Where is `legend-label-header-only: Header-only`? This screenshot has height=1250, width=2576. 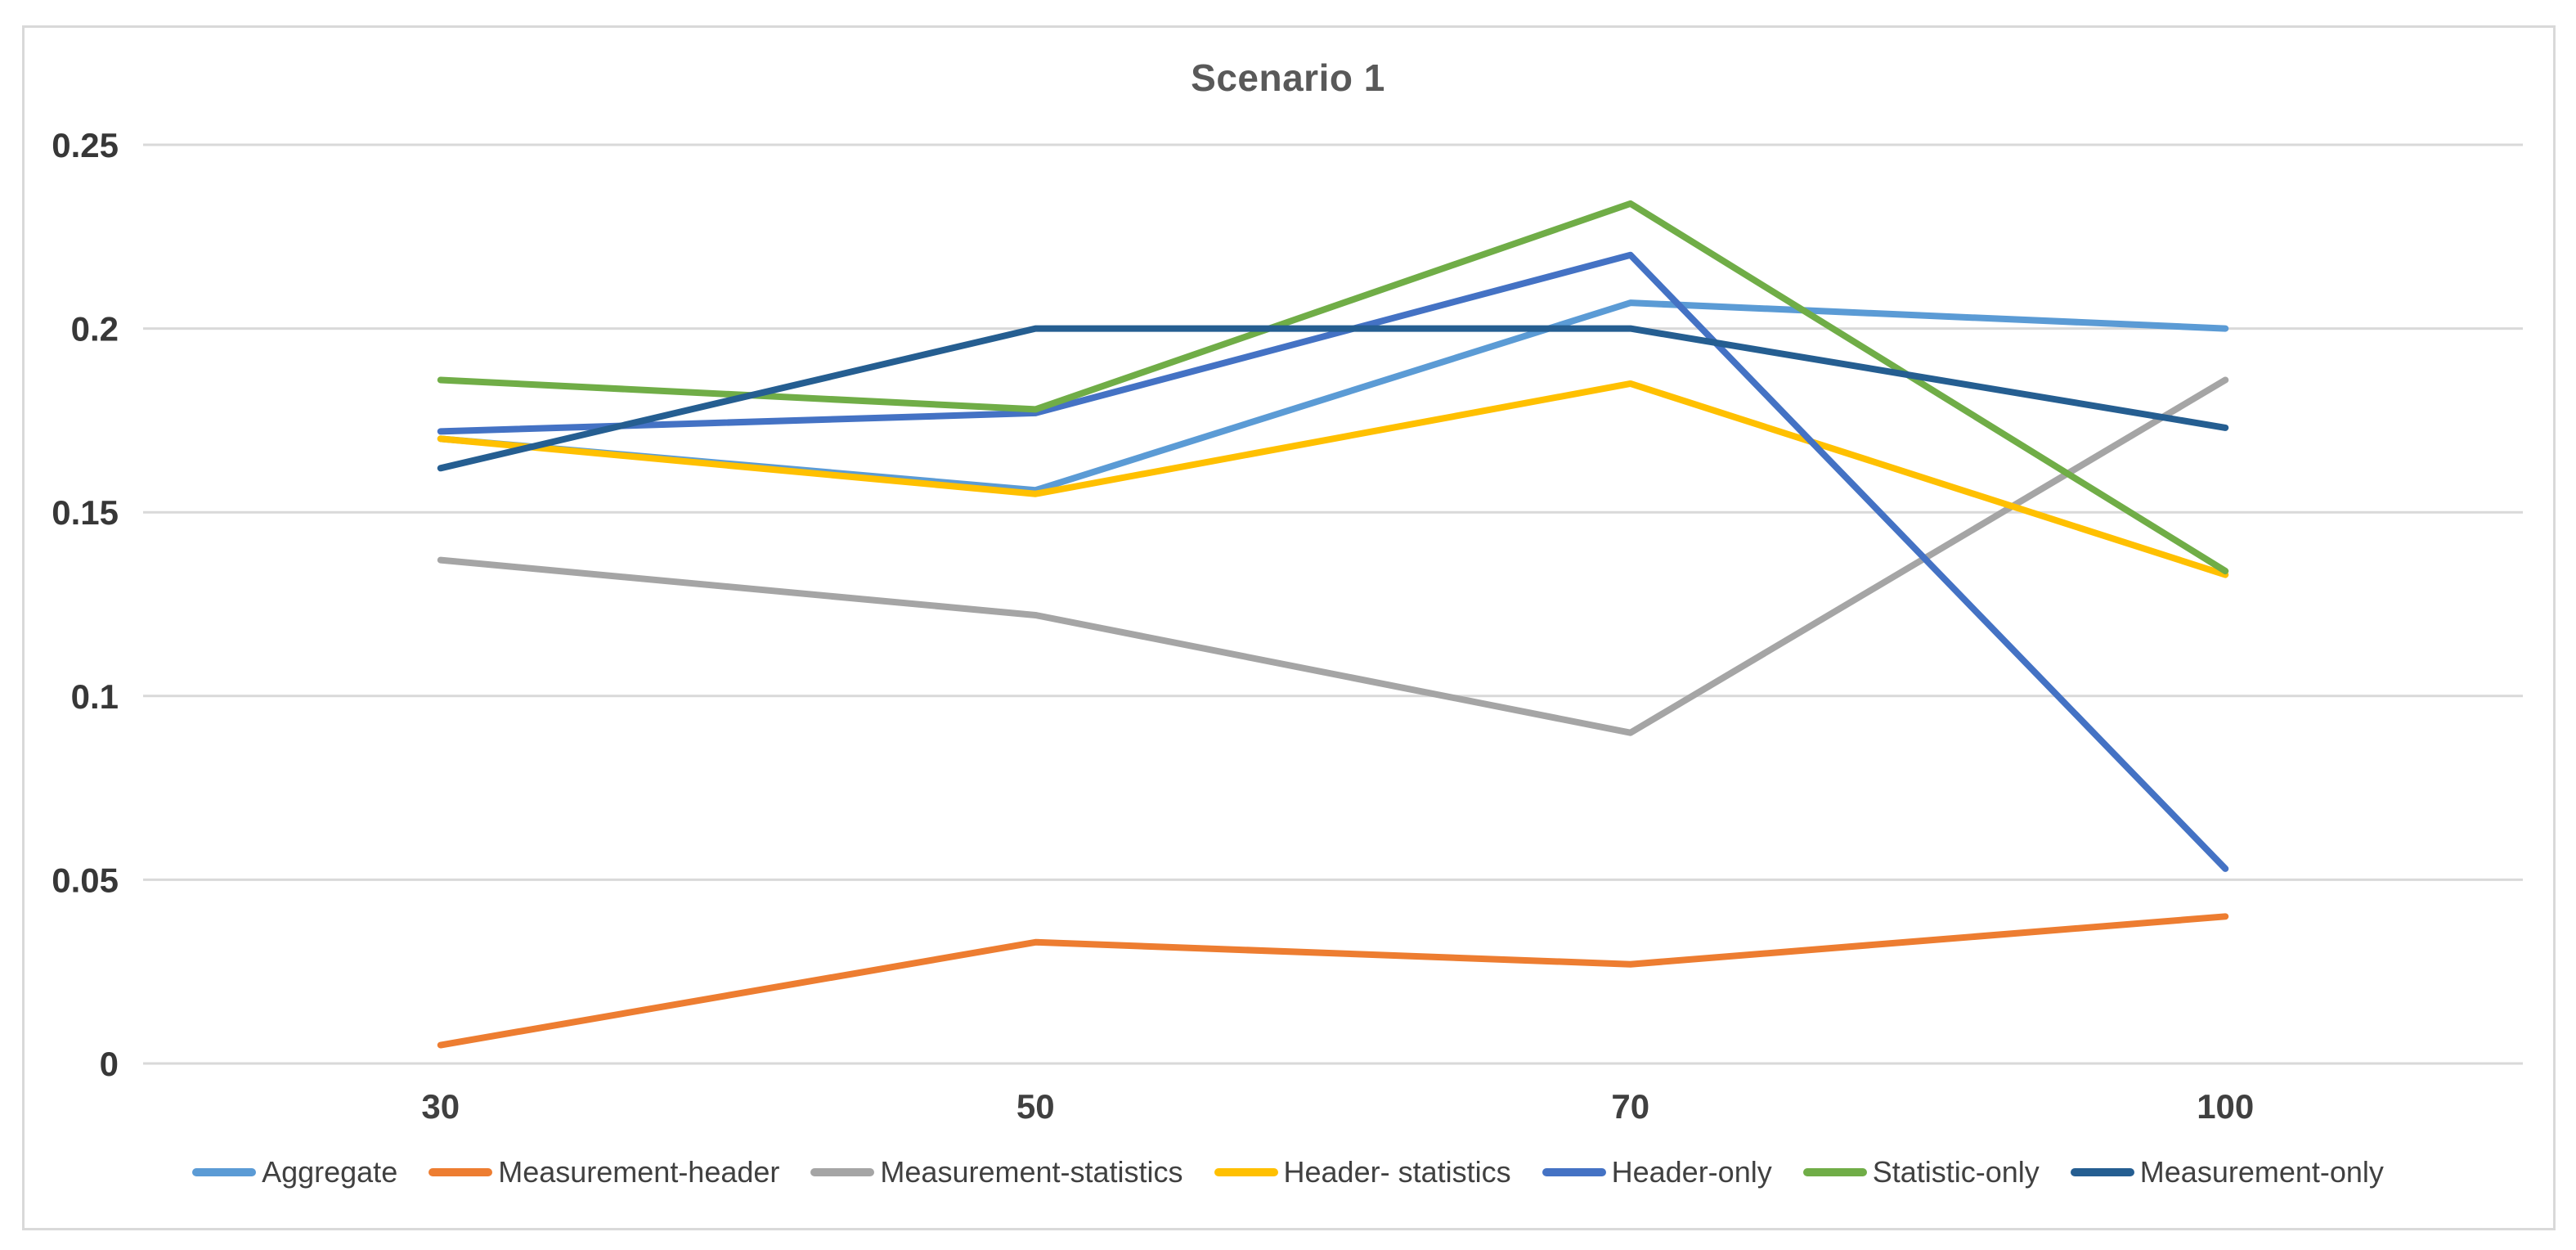
legend-label-header-only: Header-only is located at coordinates (1691, 1172).